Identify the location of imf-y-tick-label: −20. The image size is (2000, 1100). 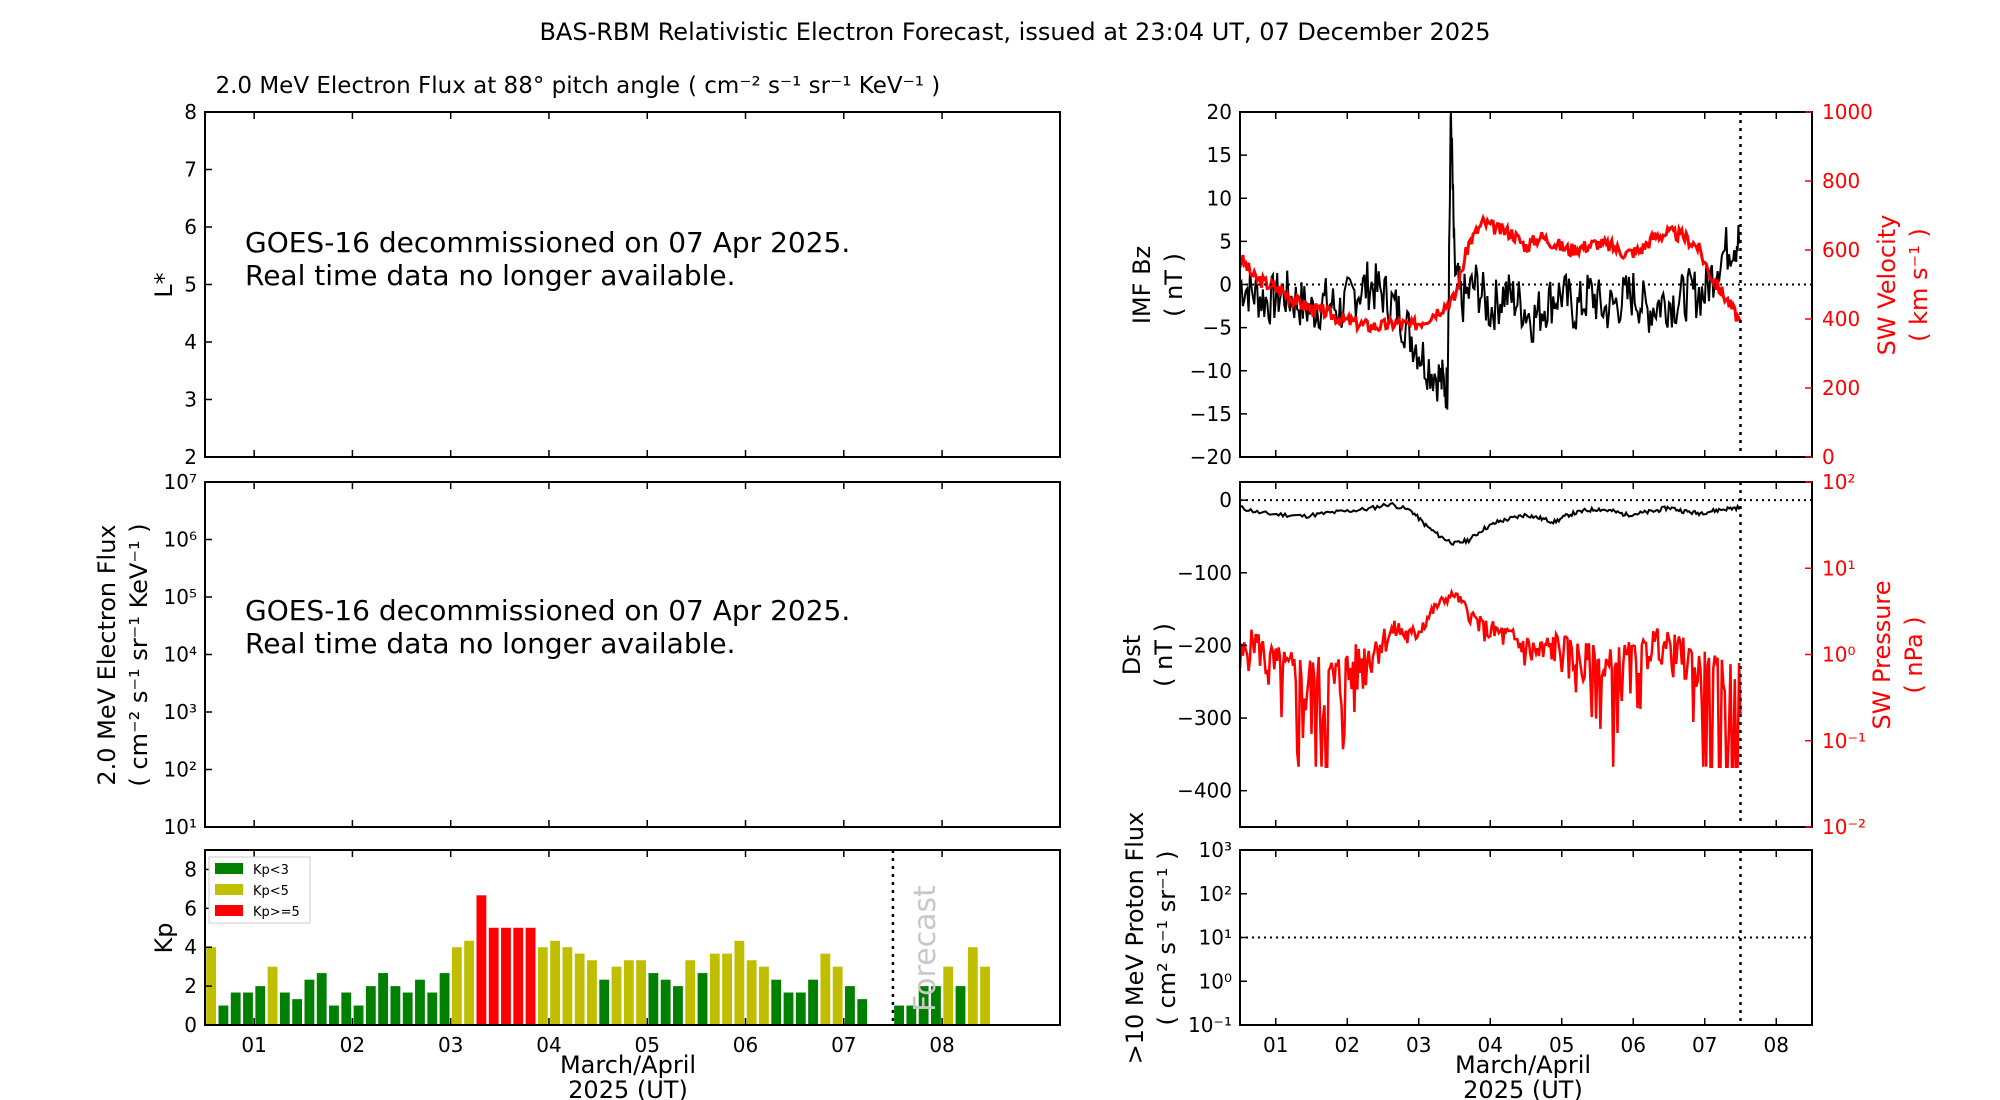
(1211, 457).